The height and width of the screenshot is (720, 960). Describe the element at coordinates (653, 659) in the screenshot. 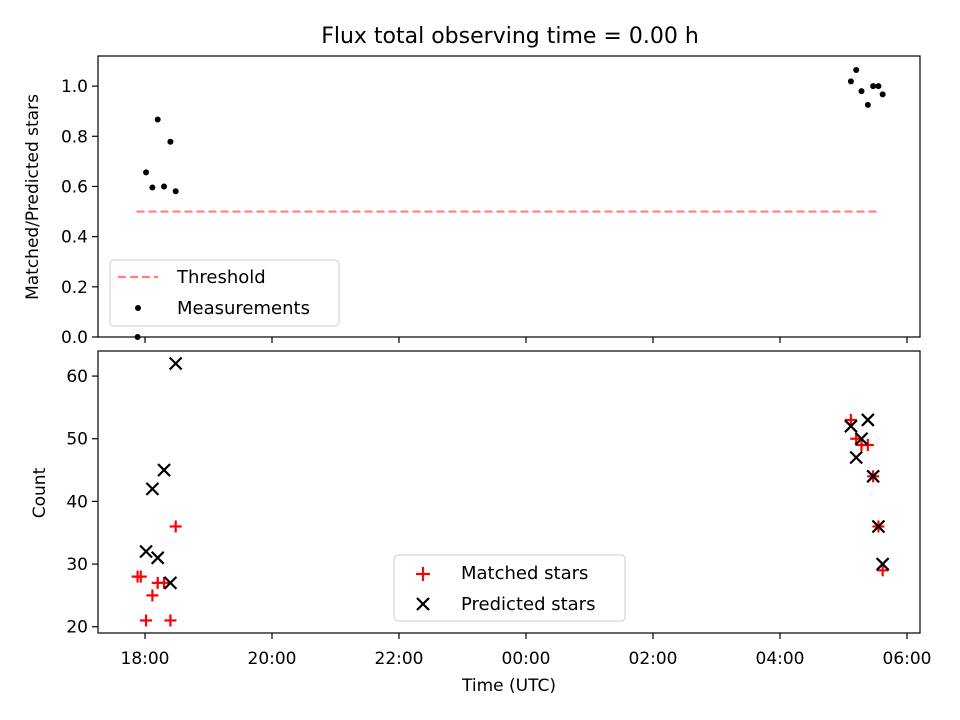

I see `x-tick-label: 02:00` at that location.